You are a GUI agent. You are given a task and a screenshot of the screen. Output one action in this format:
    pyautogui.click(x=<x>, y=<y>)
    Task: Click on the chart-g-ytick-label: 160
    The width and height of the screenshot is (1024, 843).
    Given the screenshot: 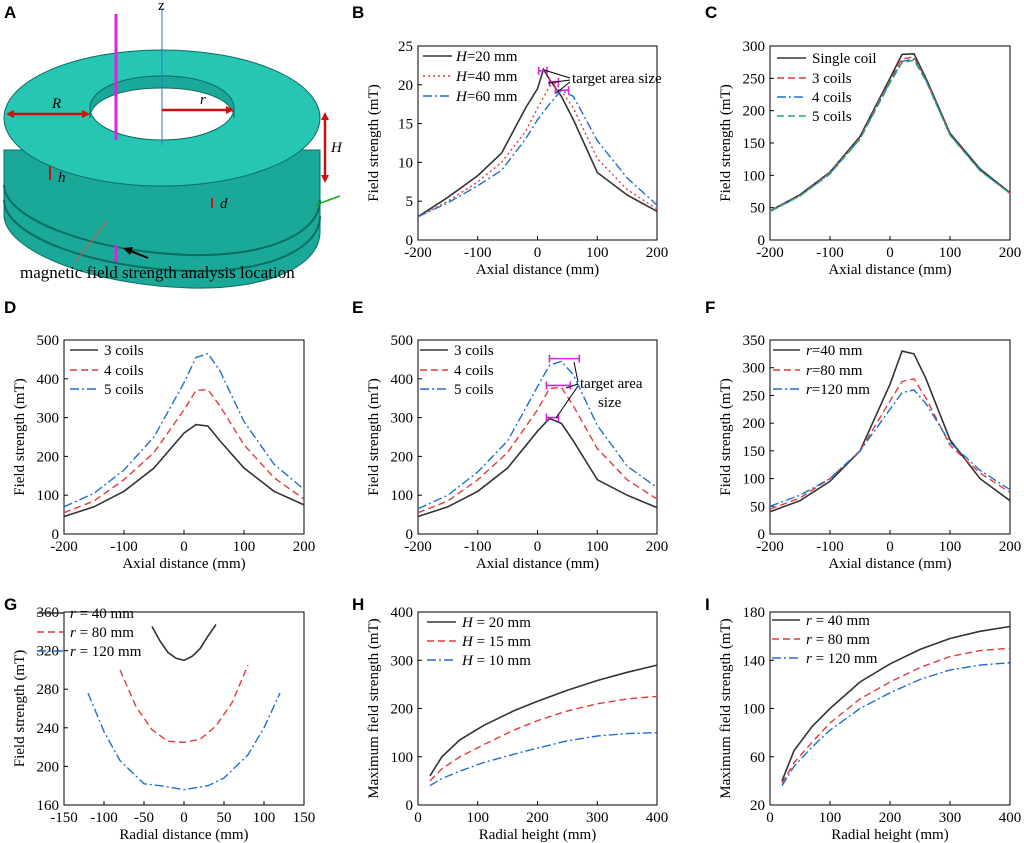 What is the action you would take?
    pyautogui.click(x=48, y=806)
    